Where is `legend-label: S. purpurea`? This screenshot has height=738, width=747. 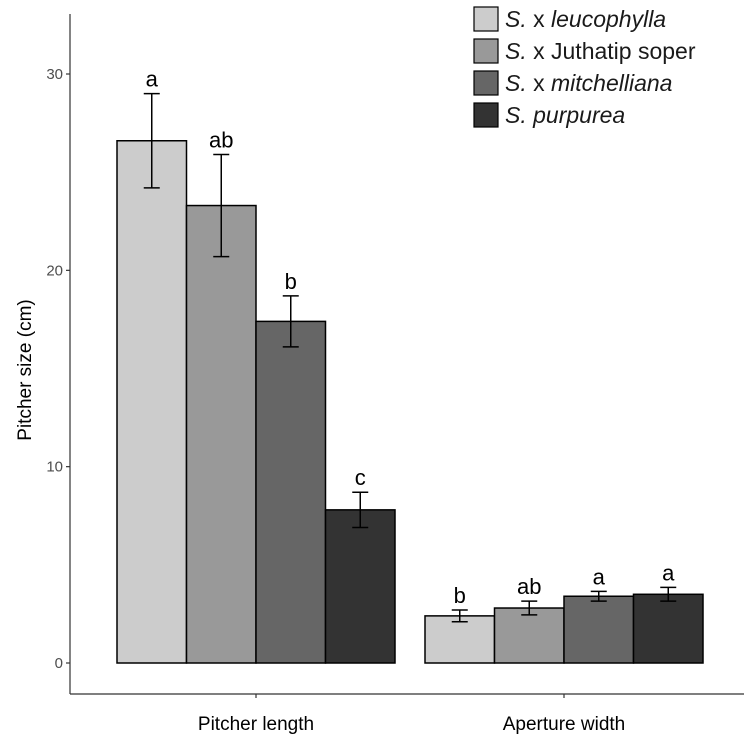 legend-label: S. purpurea is located at coordinates (565, 115).